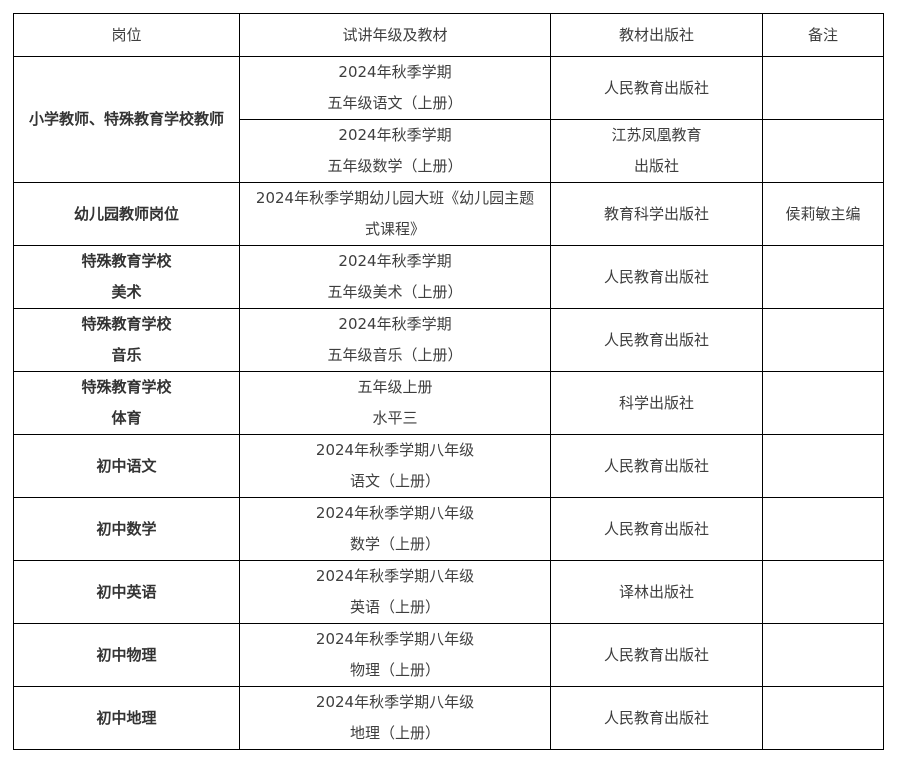 Image resolution: width=906 pixels, height=765 pixels. What do you see at coordinates (394, 733) in the screenshot?
I see `material-line: 地理（上册）` at bounding box center [394, 733].